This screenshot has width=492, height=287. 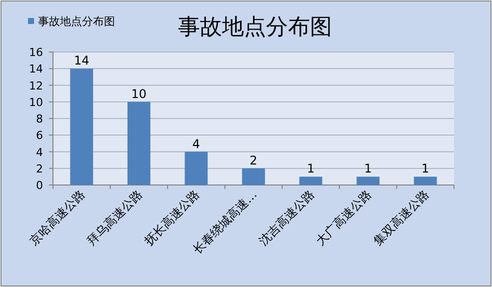 What do you see at coordinates (36, 52) in the screenshot?
I see `y-tick-label: 16` at bounding box center [36, 52].